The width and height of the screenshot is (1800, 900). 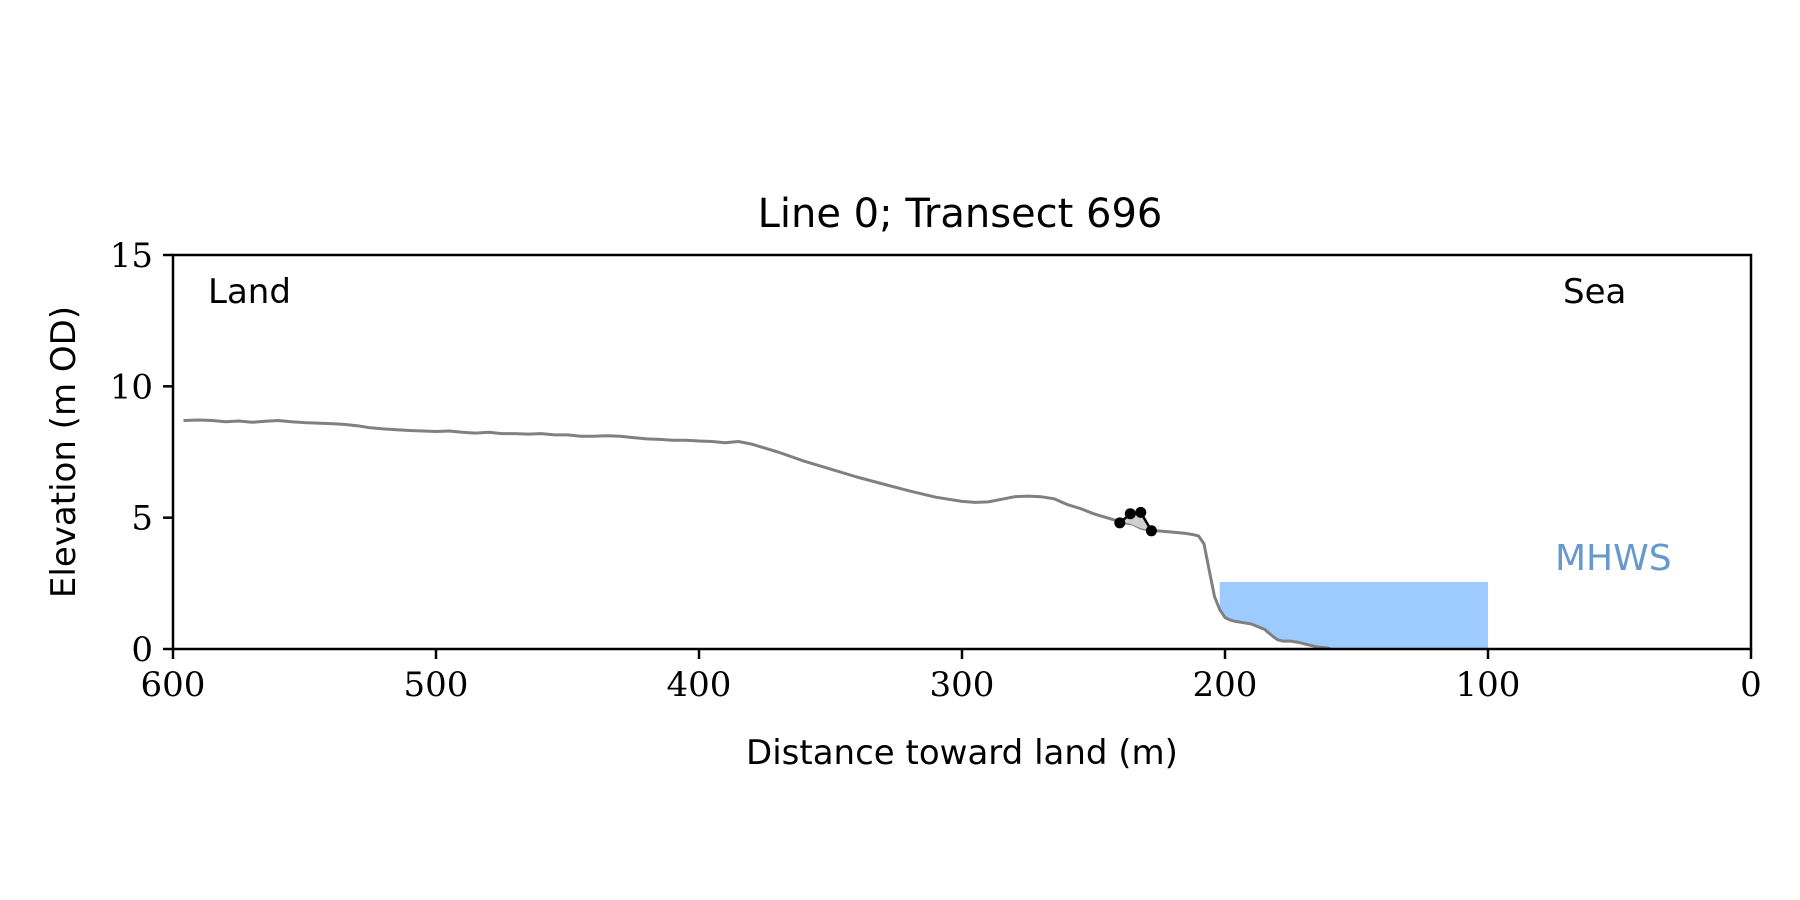 What do you see at coordinates (249, 292) in the screenshot?
I see `land-label: Land` at bounding box center [249, 292].